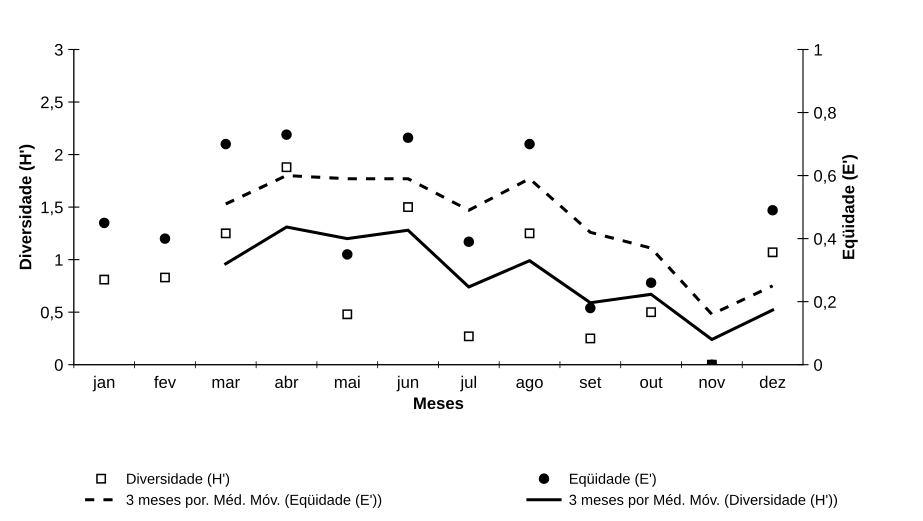  Describe the element at coordinates (347, 382) in the screenshot. I see `x-tick-label: mai` at that location.